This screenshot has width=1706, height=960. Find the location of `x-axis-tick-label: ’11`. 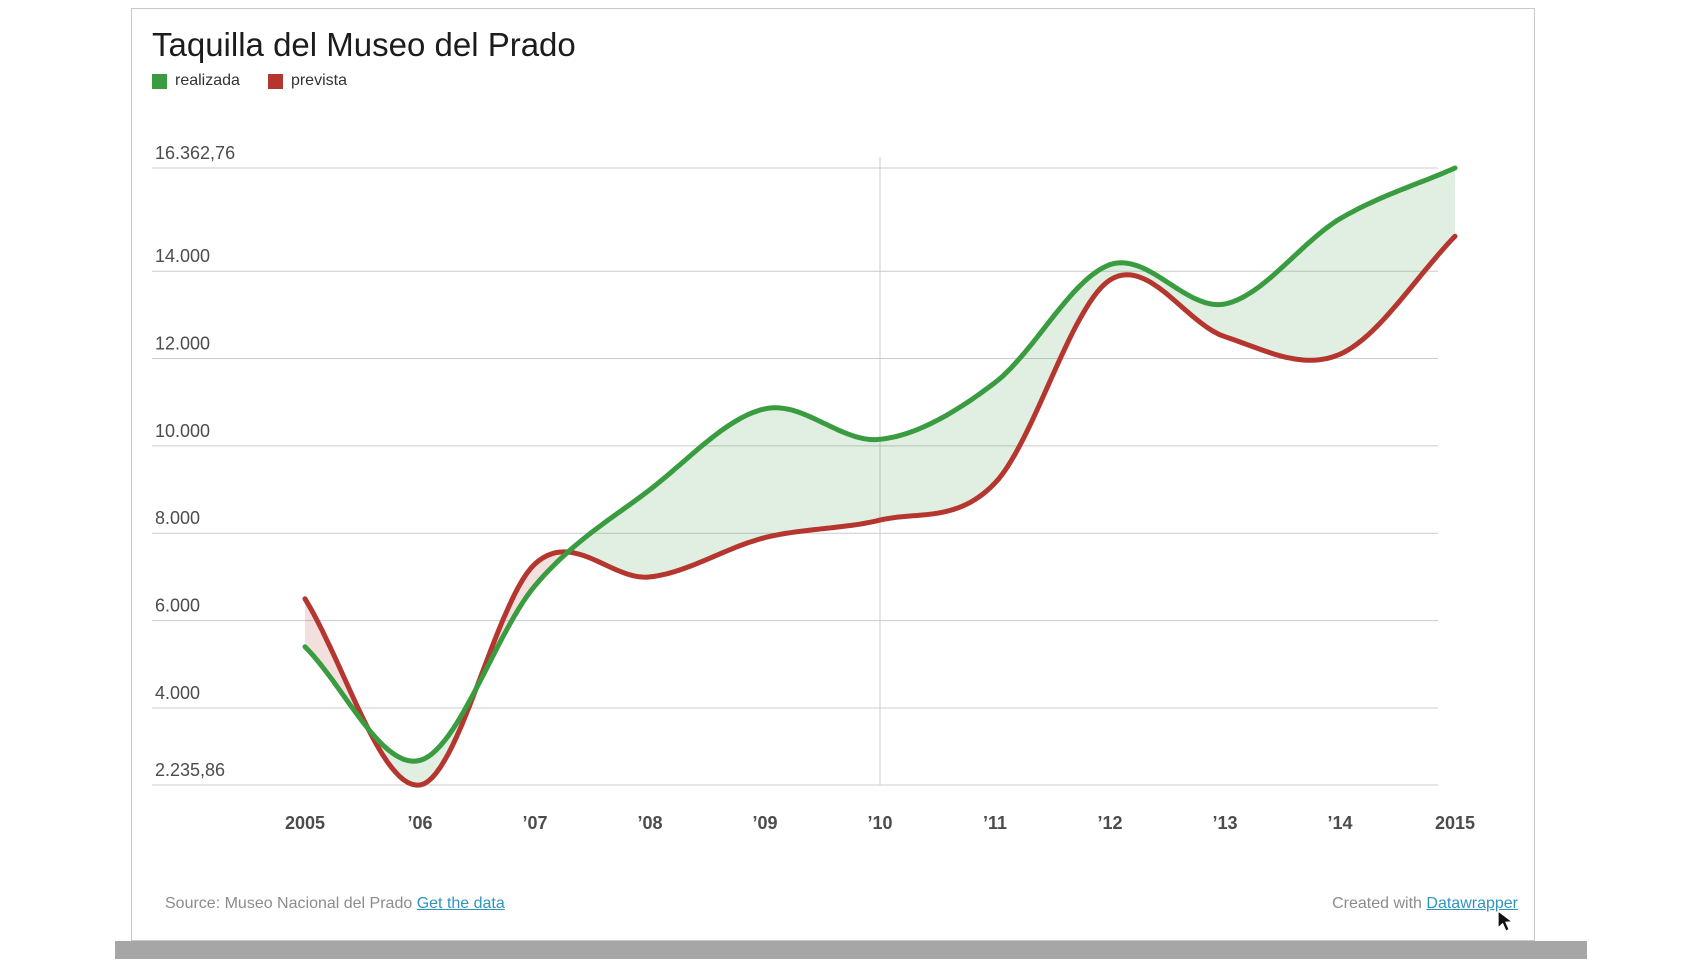

x-axis-tick-label: ’11 is located at coordinates (995, 823).